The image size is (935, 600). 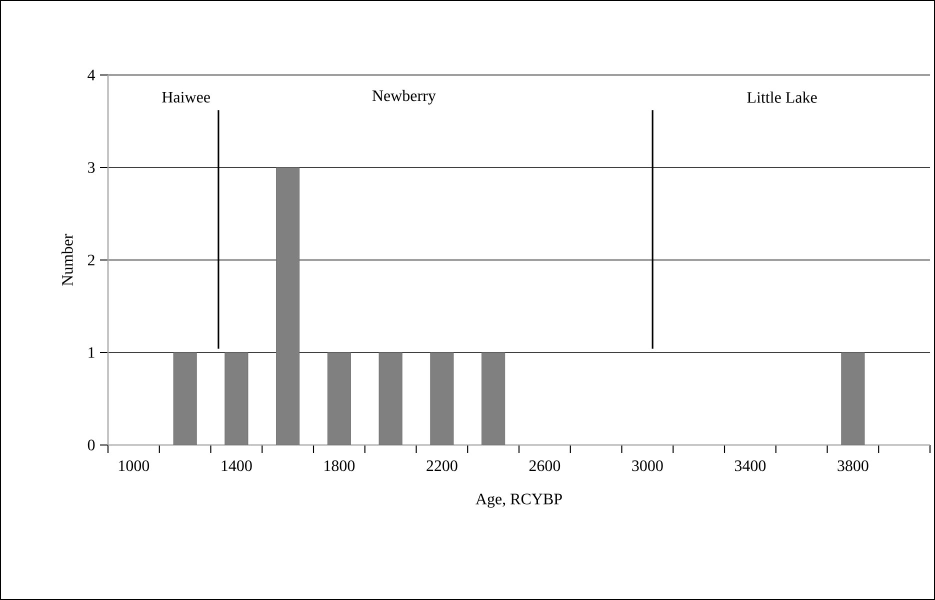 What do you see at coordinates (91, 167) in the screenshot?
I see `y-tick-label: 3` at bounding box center [91, 167].